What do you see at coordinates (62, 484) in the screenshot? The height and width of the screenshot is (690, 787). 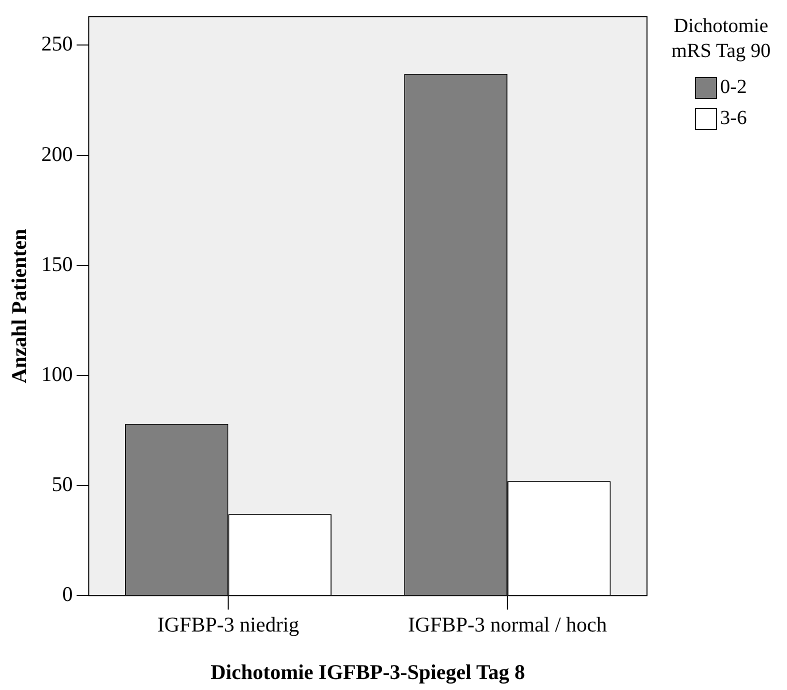 I see `y-tick-label: 50` at bounding box center [62, 484].